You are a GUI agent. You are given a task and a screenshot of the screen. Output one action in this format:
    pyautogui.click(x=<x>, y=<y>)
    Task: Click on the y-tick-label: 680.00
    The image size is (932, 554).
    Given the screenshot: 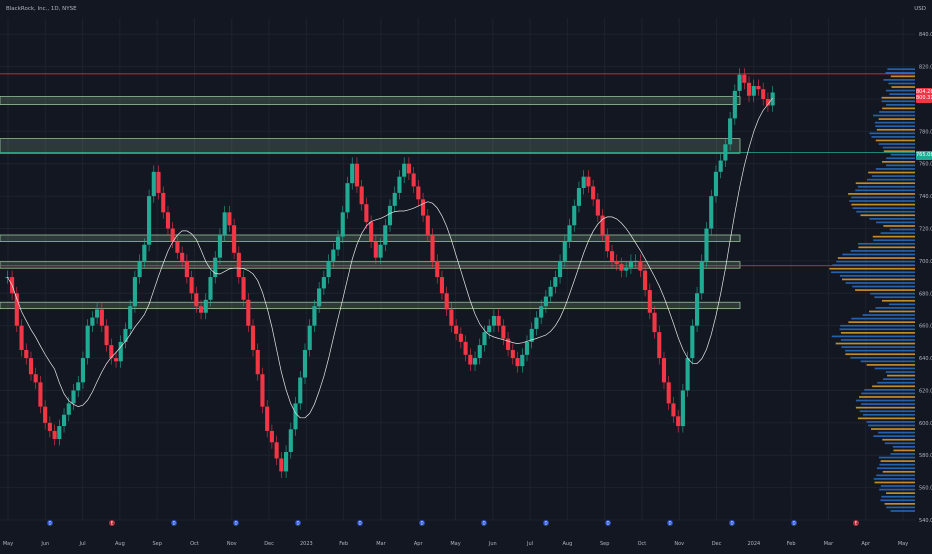 What is the action you would take?
    pyautogui.click(x=925, y=294)
    